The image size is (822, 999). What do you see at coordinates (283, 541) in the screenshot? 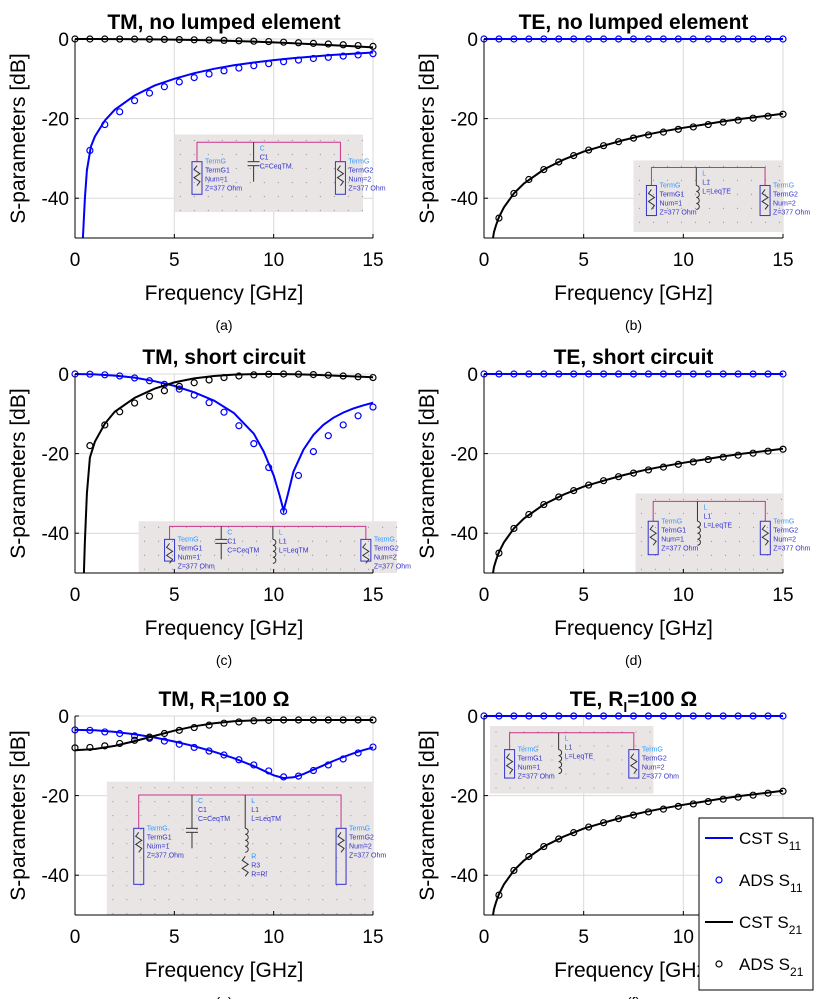
I see `element-name: L1` at bounding box center [283, 541].